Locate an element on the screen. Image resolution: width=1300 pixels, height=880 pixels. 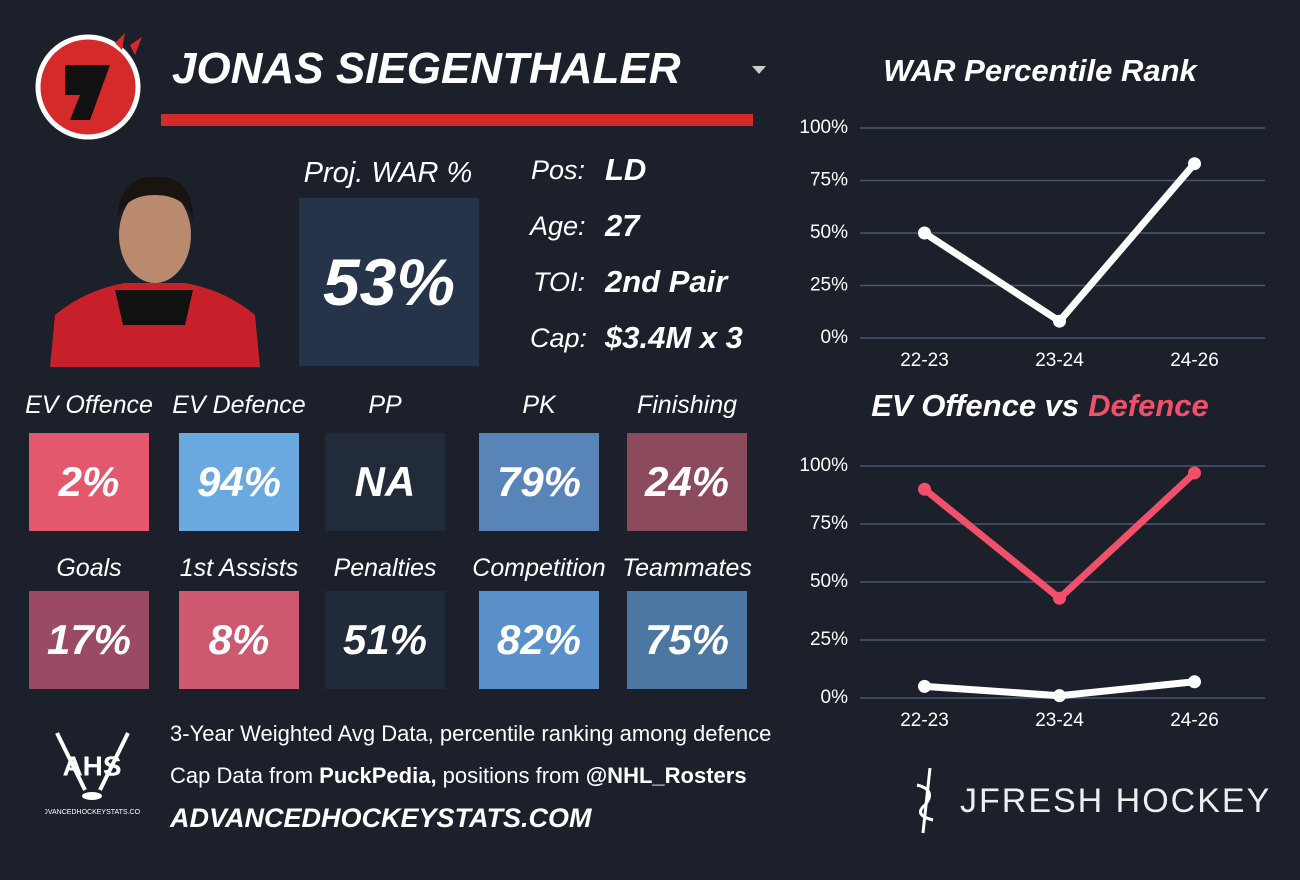
player-name: JONAS SIEGENTHALER is located at coordinates (426, 68).